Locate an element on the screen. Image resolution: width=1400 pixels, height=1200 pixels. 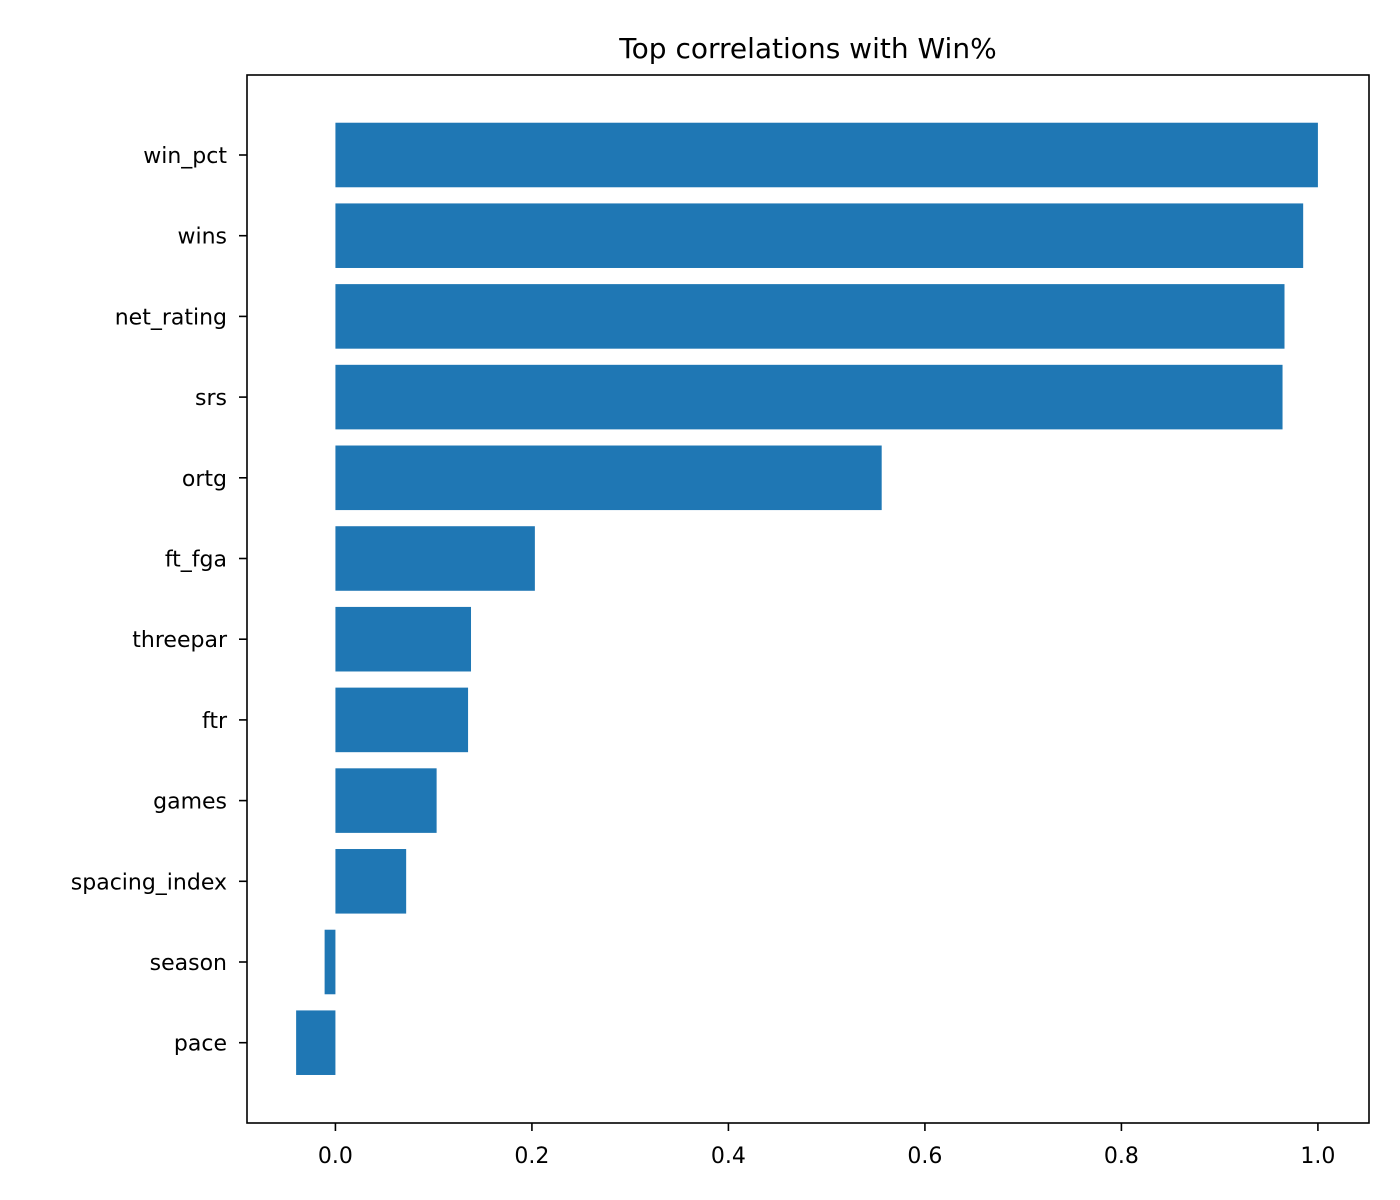
bar-net_rating is located at coordinates (810, 316).